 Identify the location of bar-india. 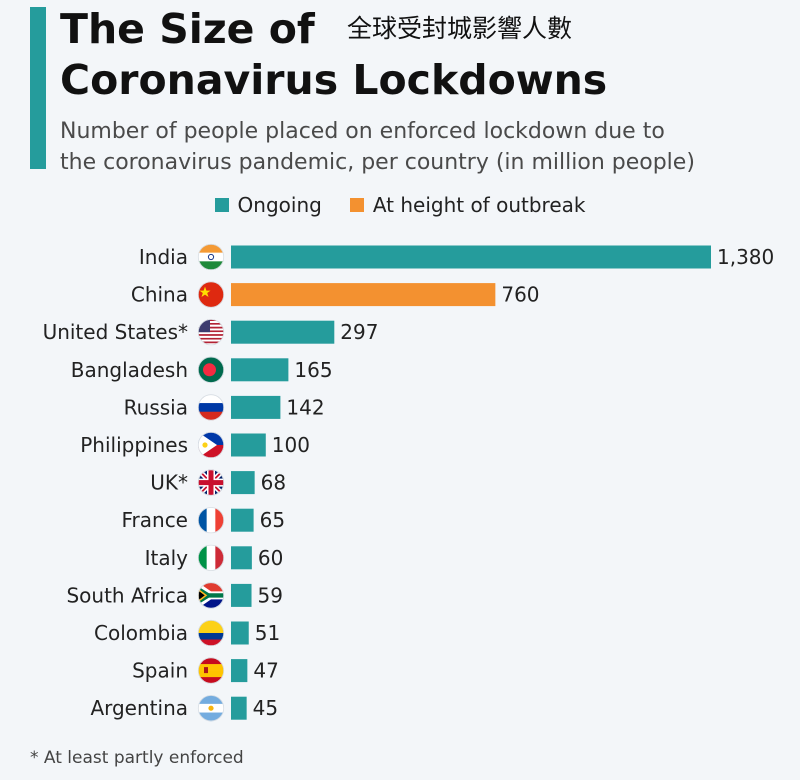
(471, 257).